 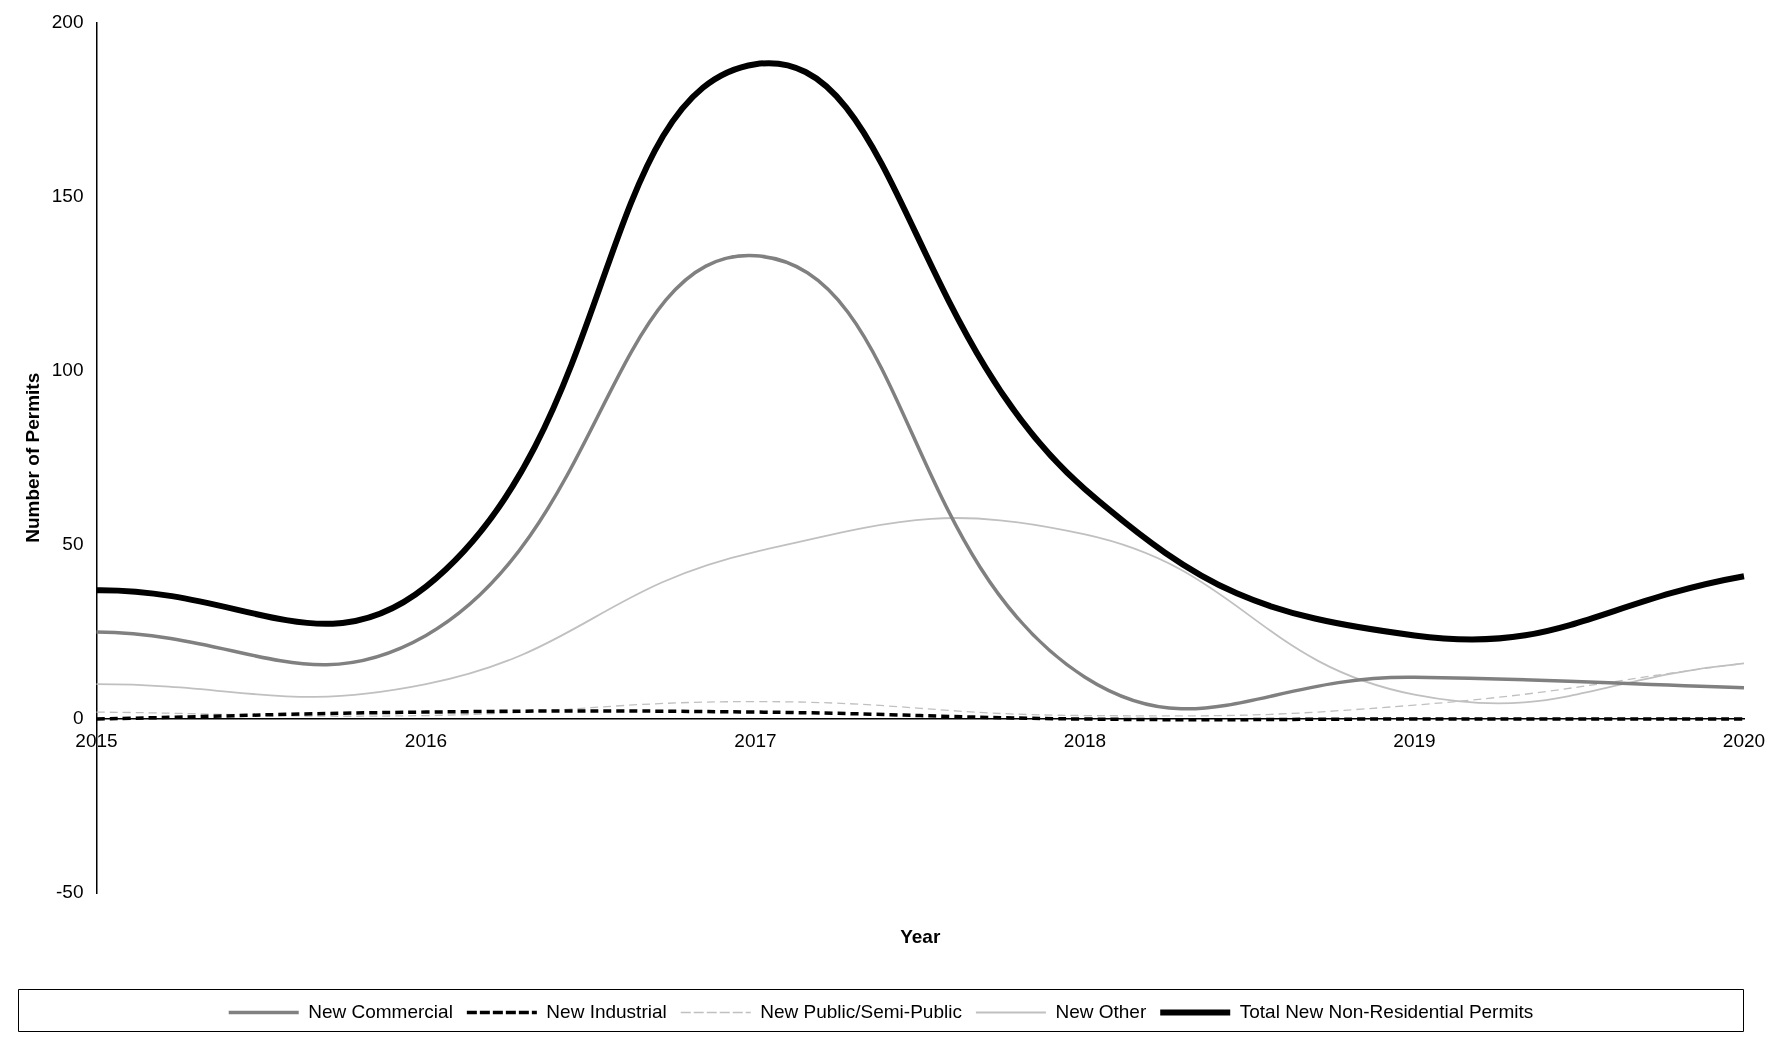 What do you see at coordinates (67, 21) in the screenshot?
I see `y-tick-label: 200` at bounding box center [67, 21].